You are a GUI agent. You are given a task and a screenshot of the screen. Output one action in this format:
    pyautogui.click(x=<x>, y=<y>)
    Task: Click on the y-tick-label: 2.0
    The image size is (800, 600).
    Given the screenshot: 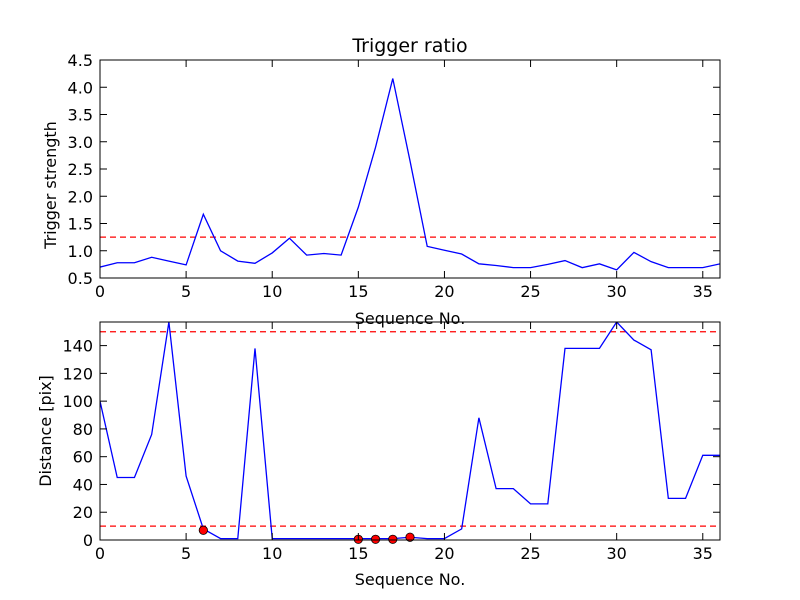 What is the action you would take?
    pyautogui.click(x=80, y=196)
    